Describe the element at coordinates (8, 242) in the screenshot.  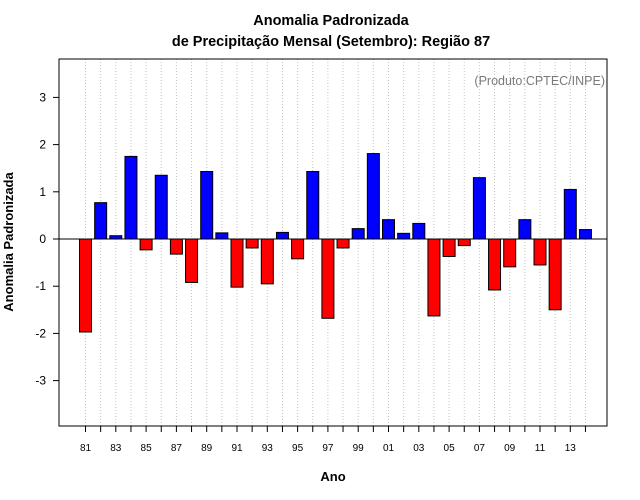
I see `y-axis-label: Anomalia Padronizada` at that location.